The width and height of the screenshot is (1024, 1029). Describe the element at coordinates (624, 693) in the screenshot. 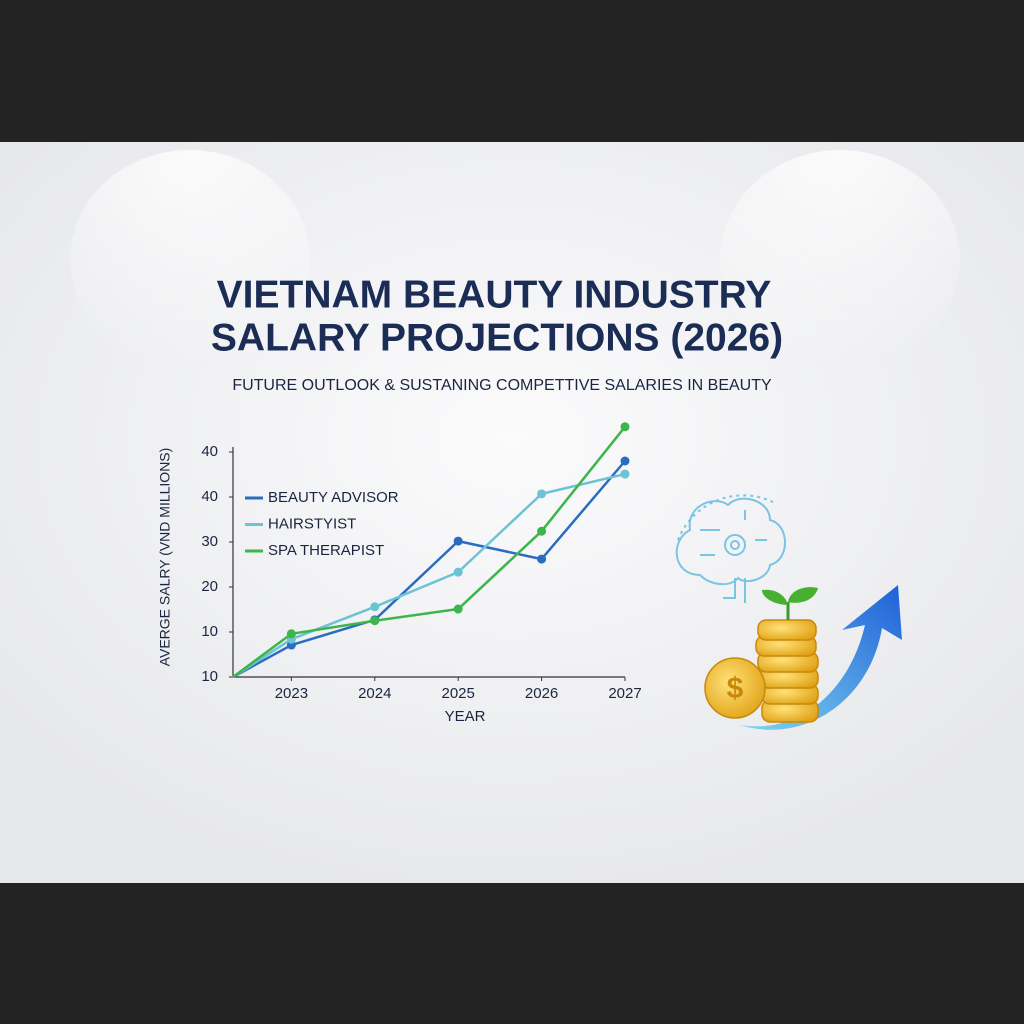

I see `x-tick-label: 2027` at that location.